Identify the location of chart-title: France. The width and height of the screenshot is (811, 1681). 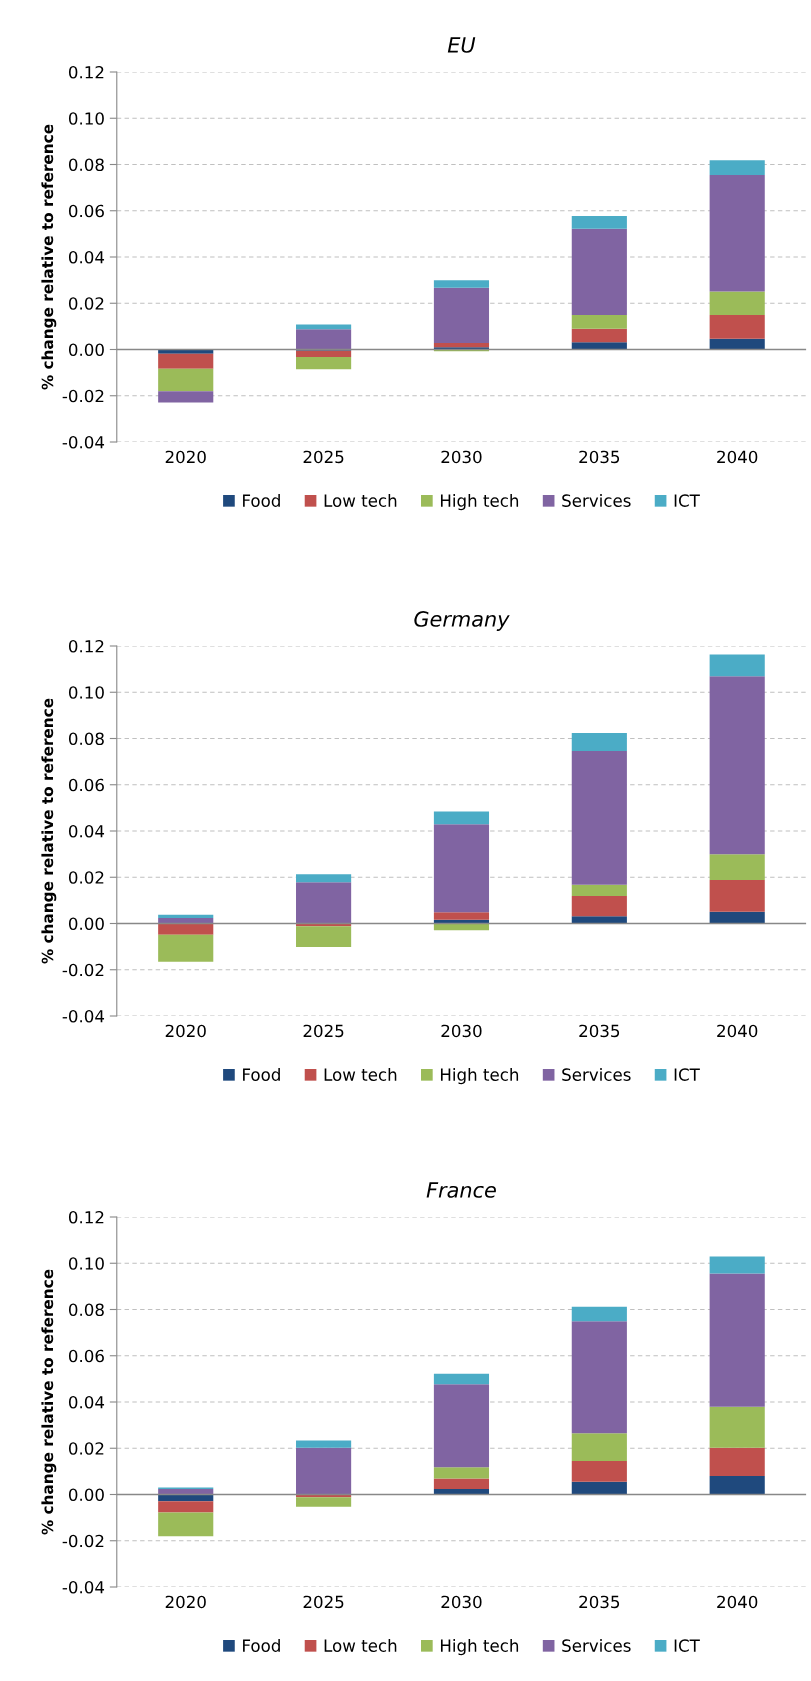
(461, 1190).